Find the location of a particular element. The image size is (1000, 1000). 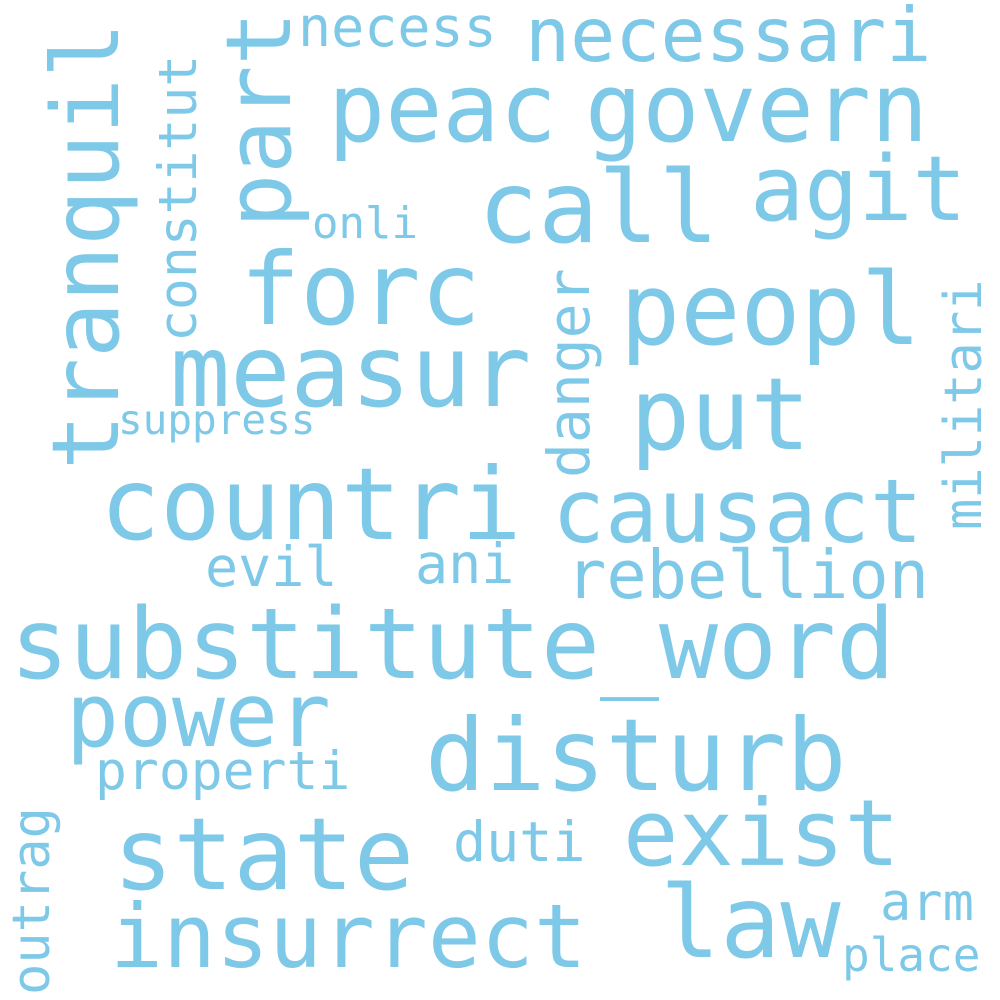

word-ani: ani is located at coordinates (465, 564).